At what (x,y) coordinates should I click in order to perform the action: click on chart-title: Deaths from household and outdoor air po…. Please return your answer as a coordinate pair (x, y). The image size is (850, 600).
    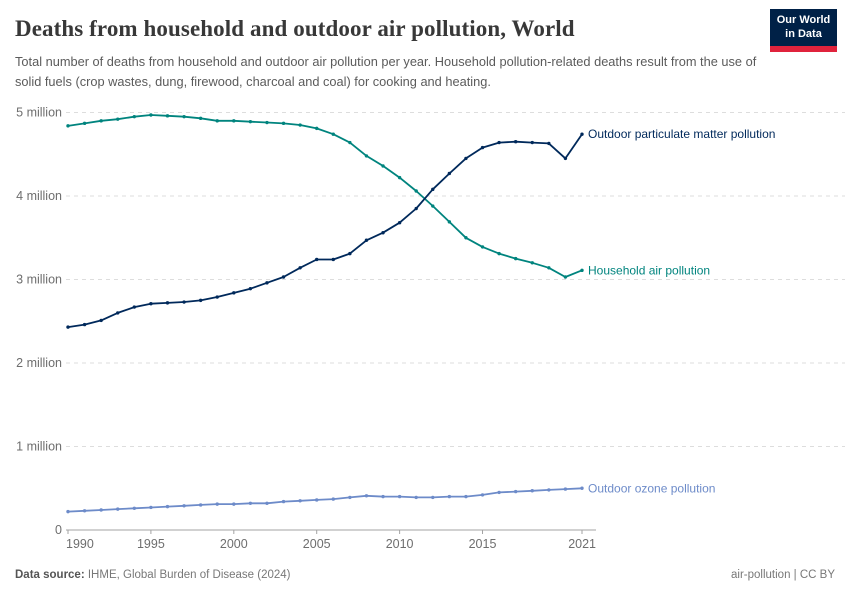
    Looking at the image, I should click on (295, 28).